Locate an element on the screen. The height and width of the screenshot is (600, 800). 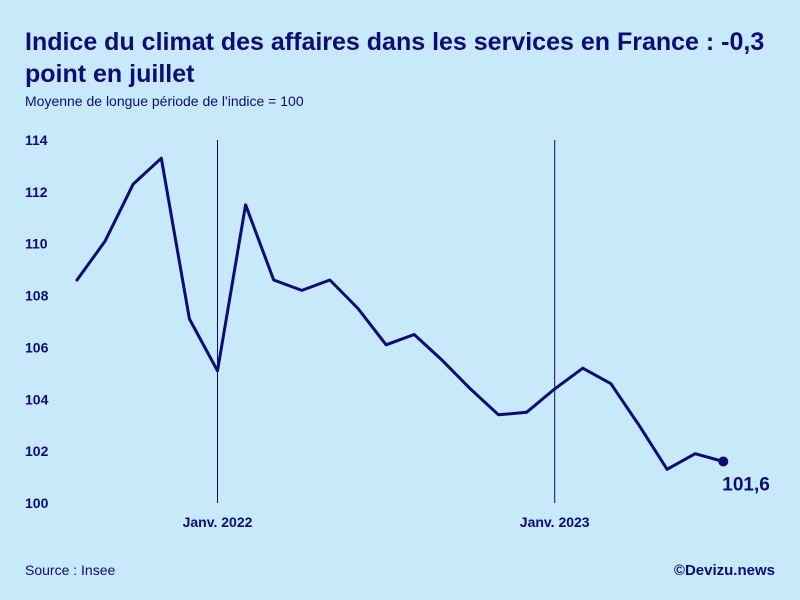
last-data-point is located at coordinates (723, 461).